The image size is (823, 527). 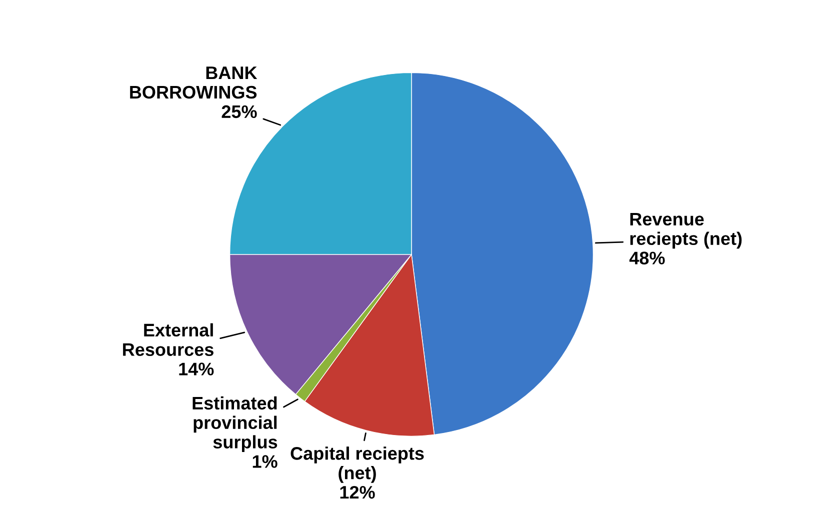 I want to click on data-label: 25%, so click(x=239, y=111).